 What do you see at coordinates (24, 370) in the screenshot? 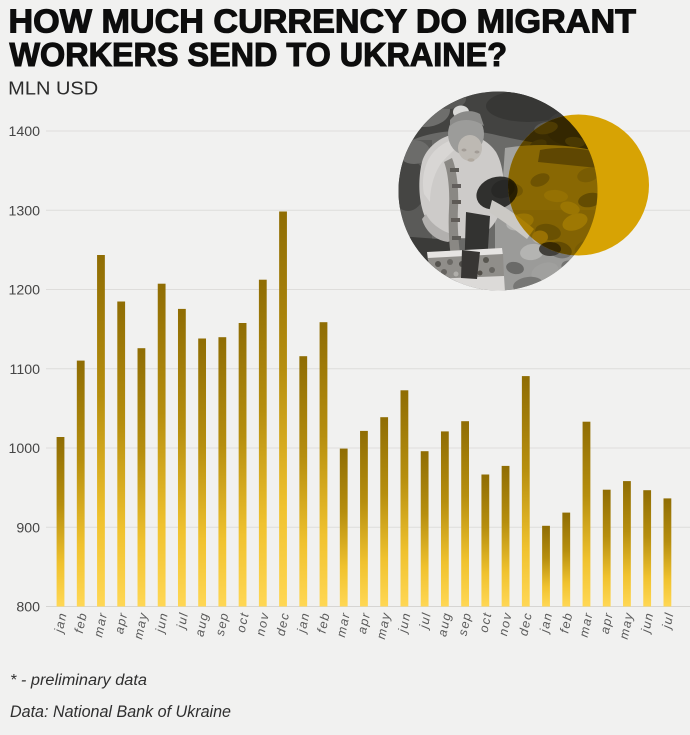
I see `svg-text: 1100` at bounding box center [24, 370].